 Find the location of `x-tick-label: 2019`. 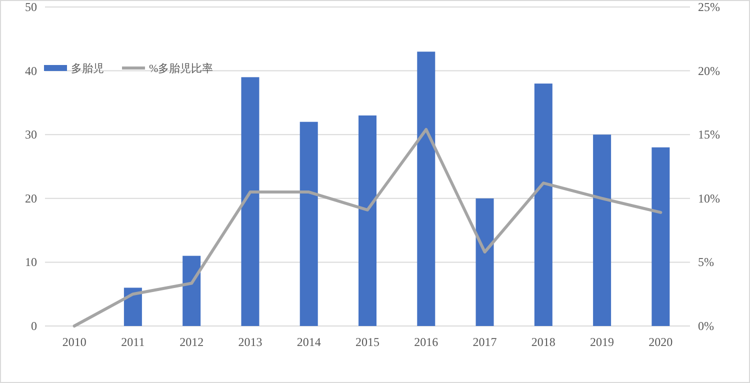

x-tick-label: 2019 is located at coordinates (602, 342).